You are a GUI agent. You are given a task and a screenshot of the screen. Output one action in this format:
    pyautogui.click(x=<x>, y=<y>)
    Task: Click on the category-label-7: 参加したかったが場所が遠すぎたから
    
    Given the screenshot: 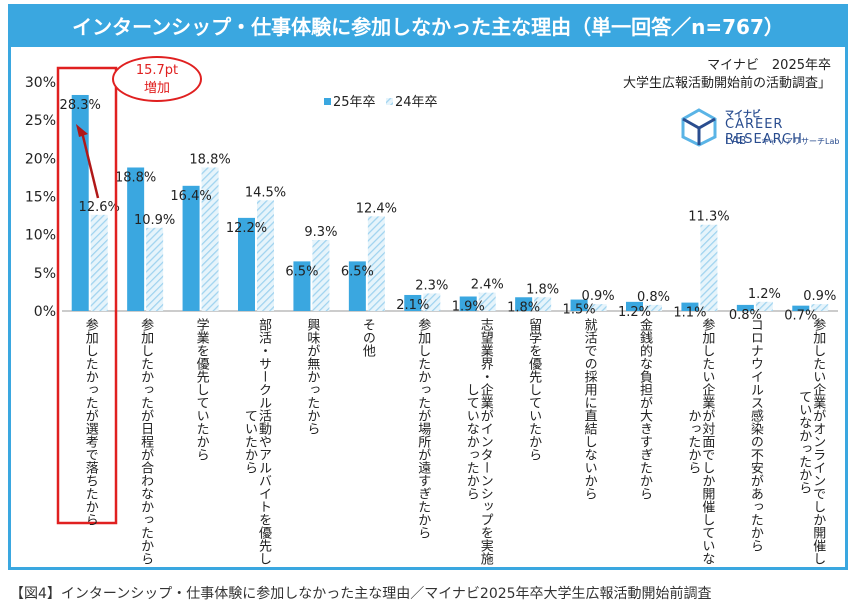 What is the action you would take?
    pyautogui.click(x=422, y=428)
    